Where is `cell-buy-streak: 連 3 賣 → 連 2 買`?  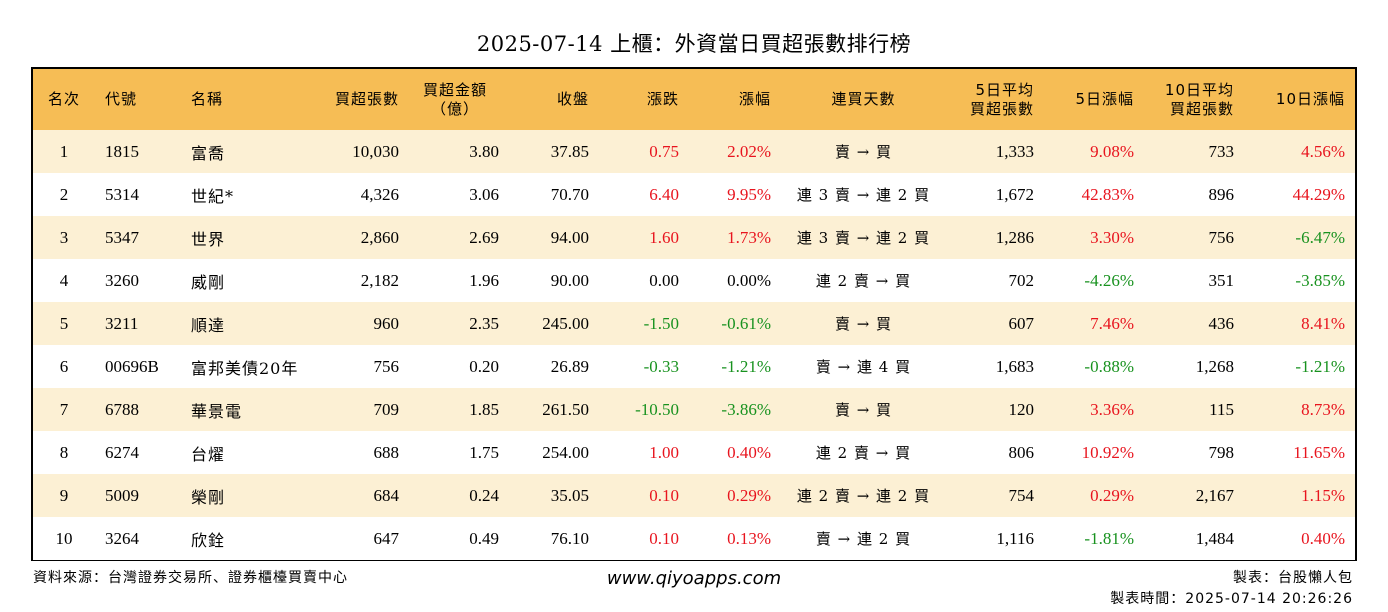
cell-buy-streak: 連 3 賣 → 連 2 買 is located at coordinates (863, 195).